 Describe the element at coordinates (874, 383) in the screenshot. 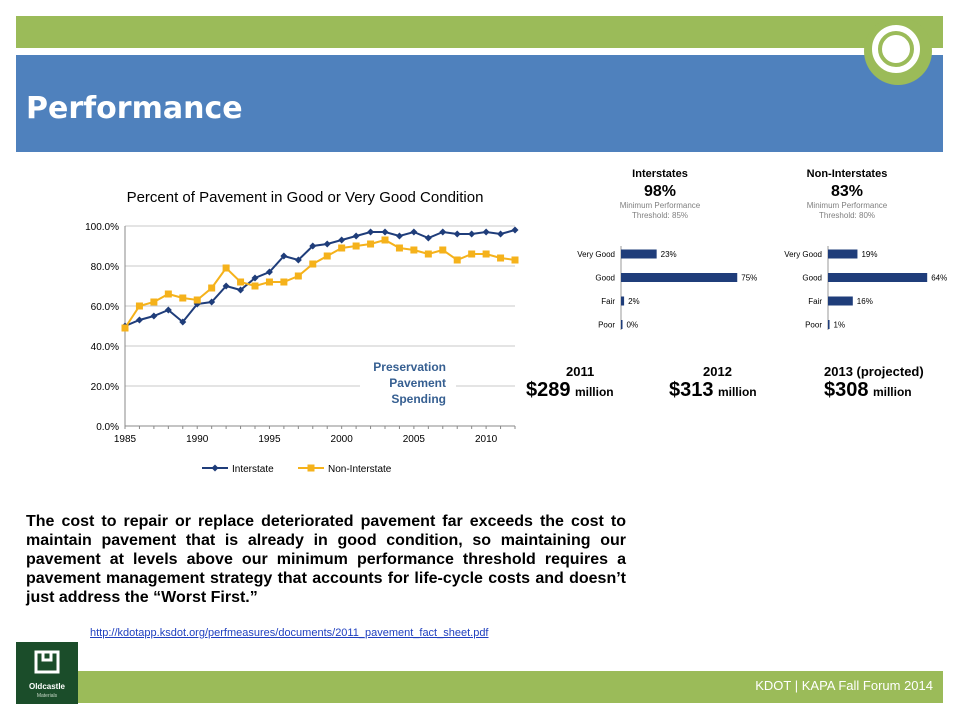

I see `spending-2013: 2013 (projected) $308 million` at that location.